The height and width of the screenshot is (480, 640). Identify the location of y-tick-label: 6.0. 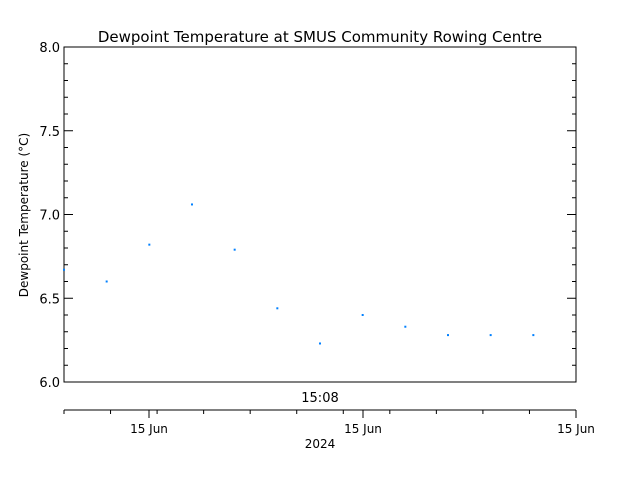
(49, 383).